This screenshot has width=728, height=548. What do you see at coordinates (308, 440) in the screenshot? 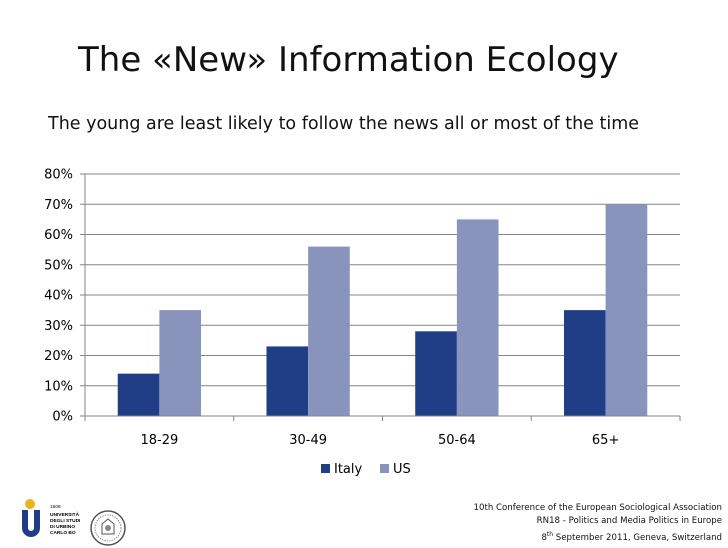
I see `x-tick-label: 30-49` at bounding box center [308, 440].